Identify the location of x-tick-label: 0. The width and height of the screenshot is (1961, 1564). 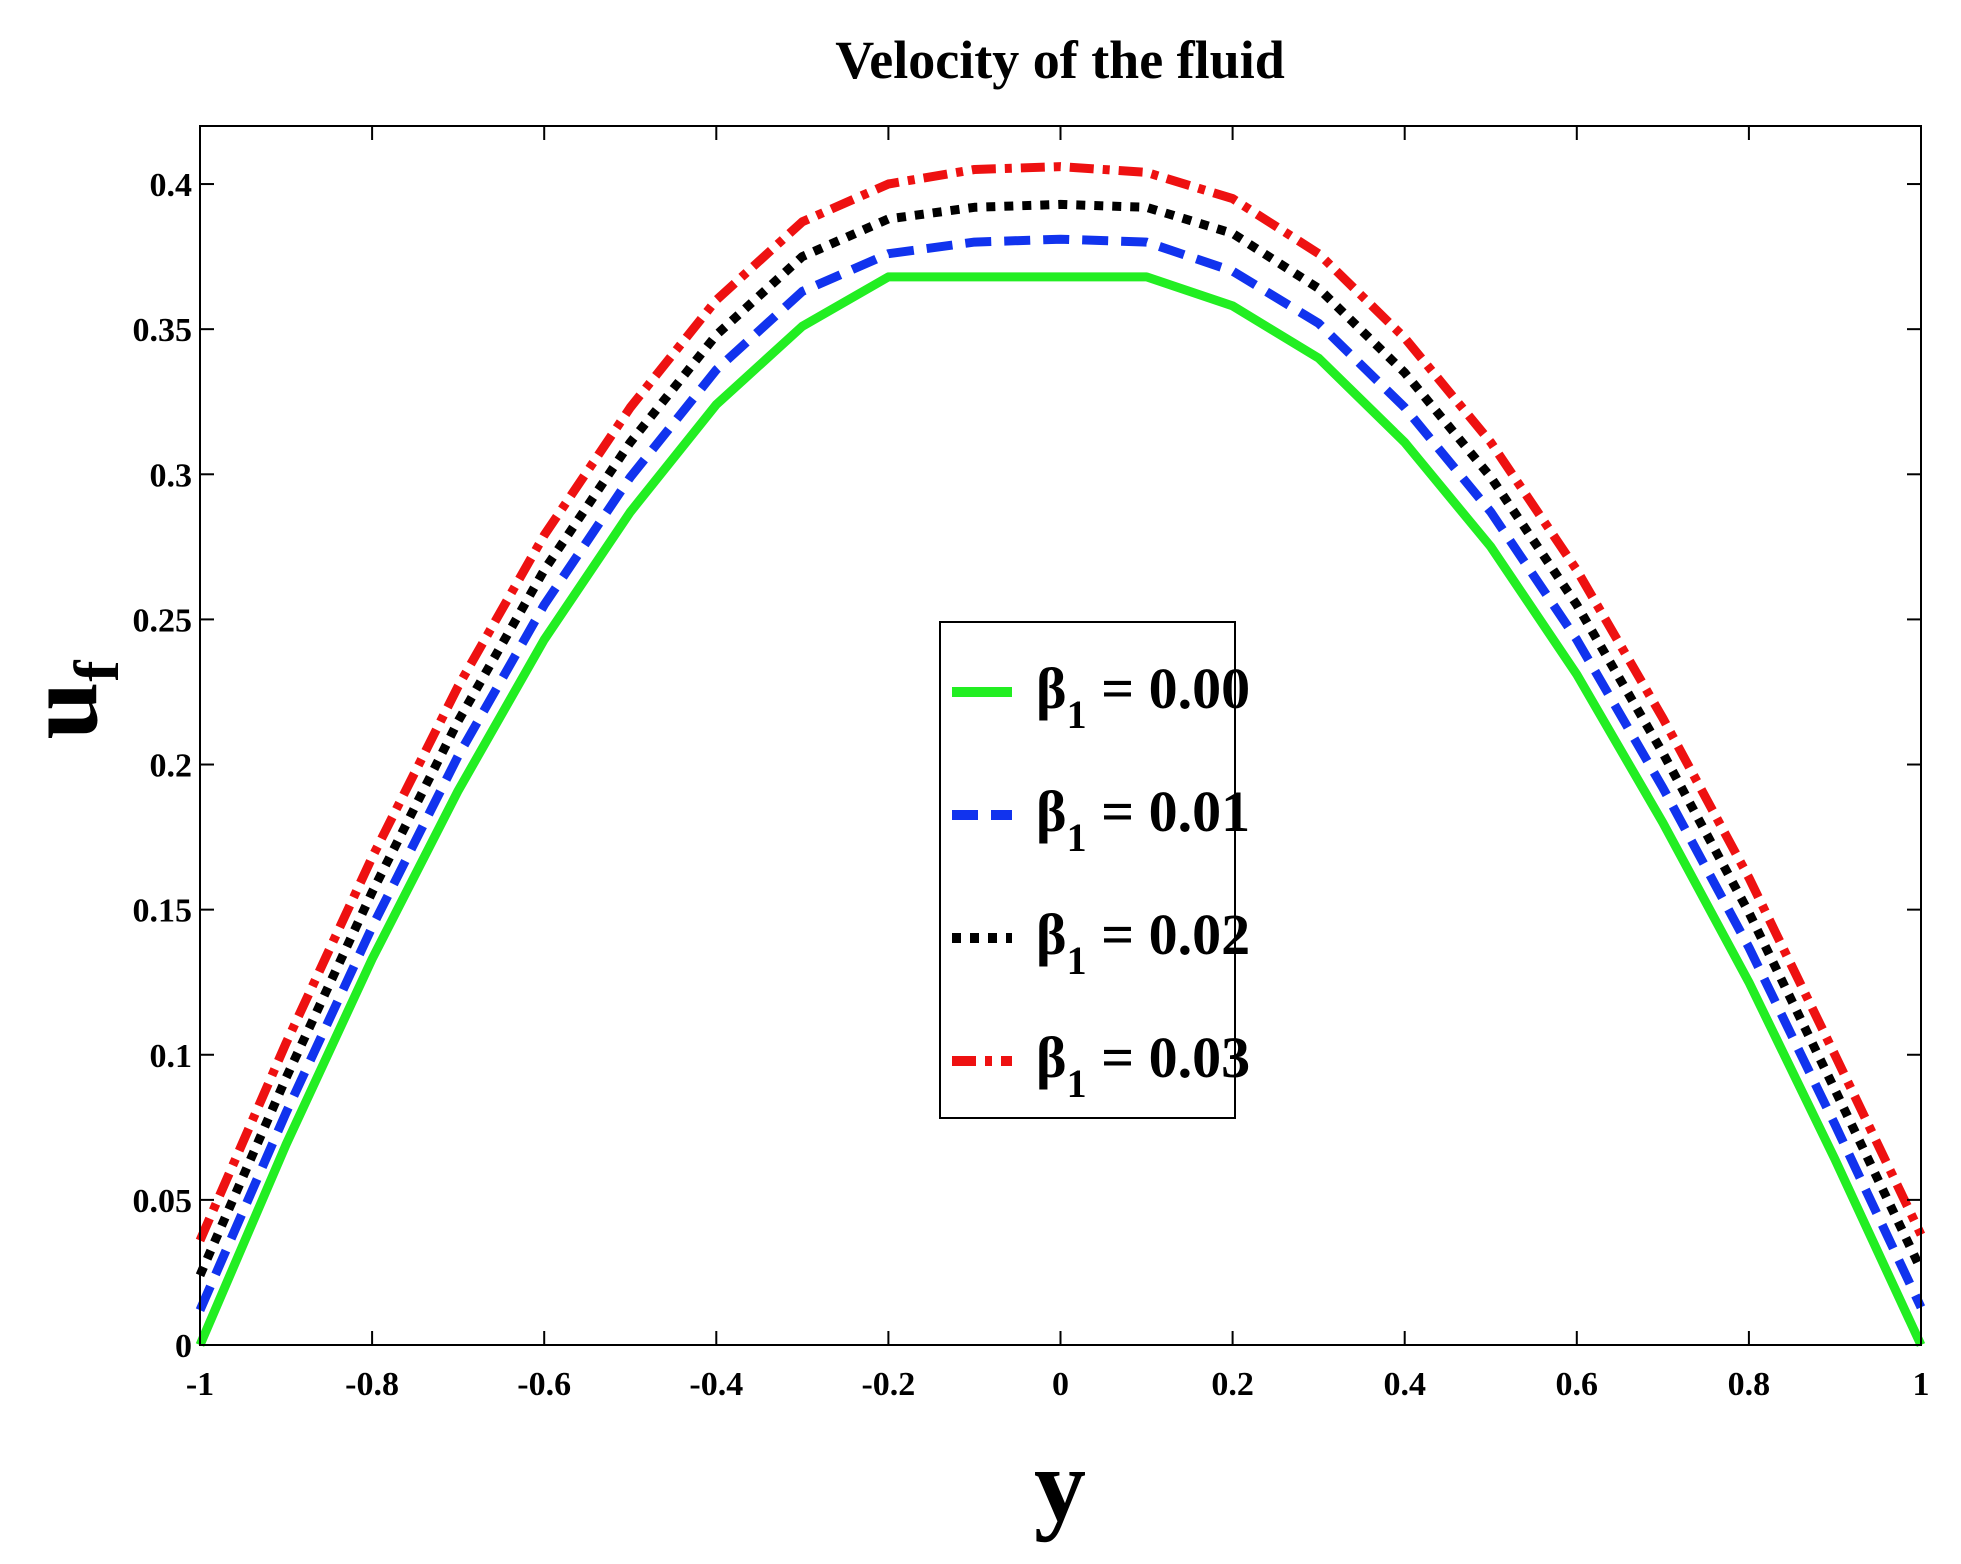
(1060, 1384).